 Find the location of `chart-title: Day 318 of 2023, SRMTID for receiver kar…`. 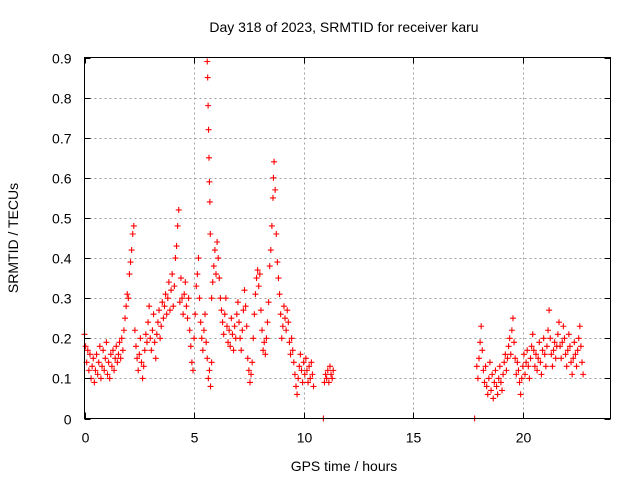

chart-title: Day 318 of 2023, SRMTID for receiver kar… is located at coordinates (343, 27).